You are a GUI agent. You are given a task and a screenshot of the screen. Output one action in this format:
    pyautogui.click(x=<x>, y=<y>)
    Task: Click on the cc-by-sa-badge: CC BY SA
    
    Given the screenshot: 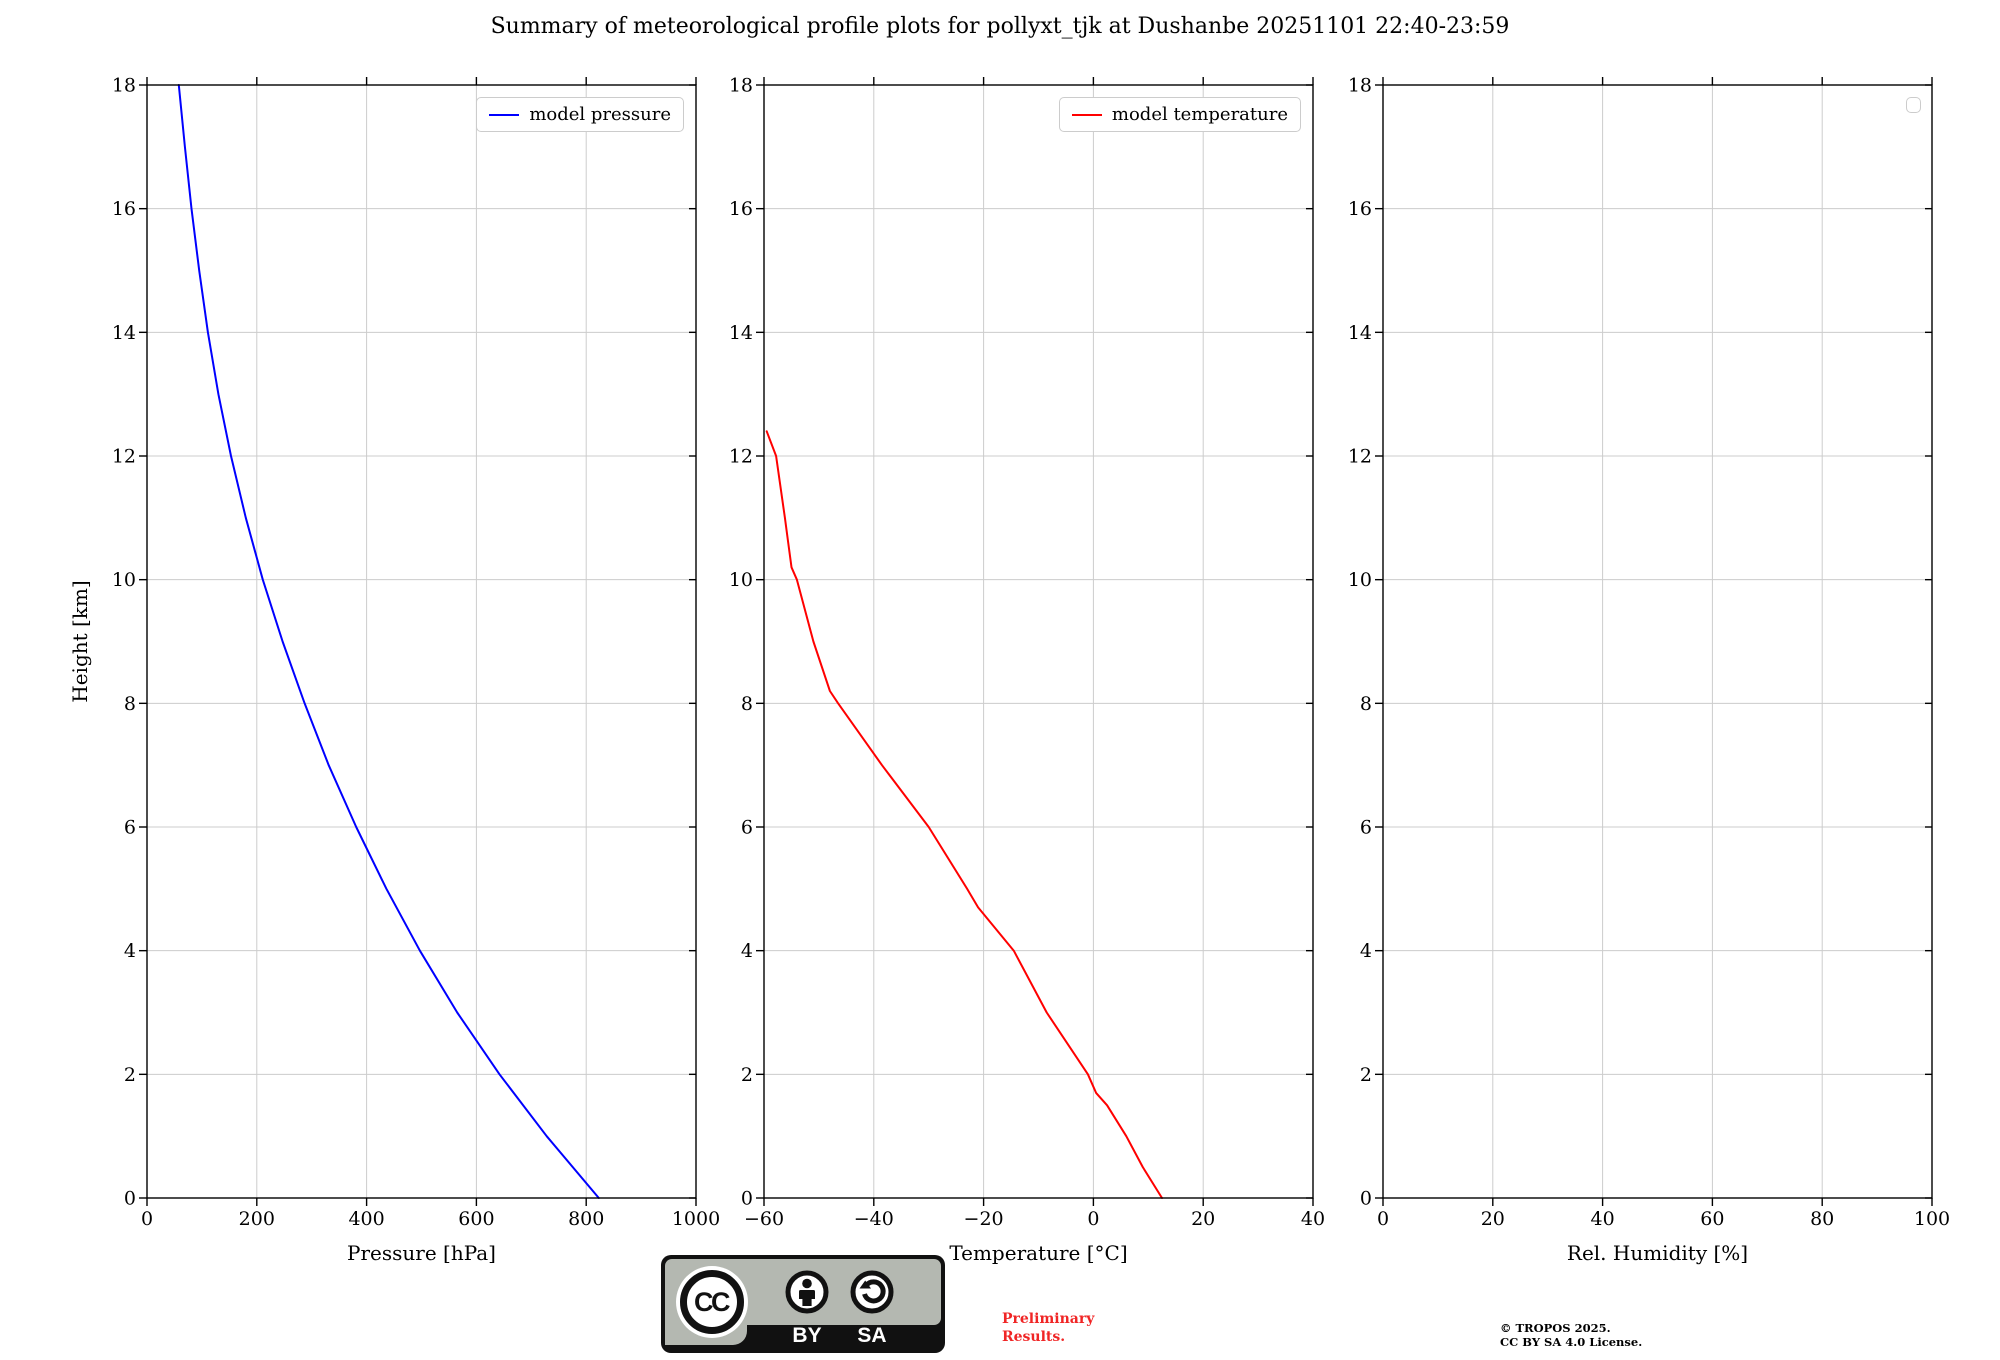 What is the action you would take?
    pyautogui.click(x=803, y=1304)
    